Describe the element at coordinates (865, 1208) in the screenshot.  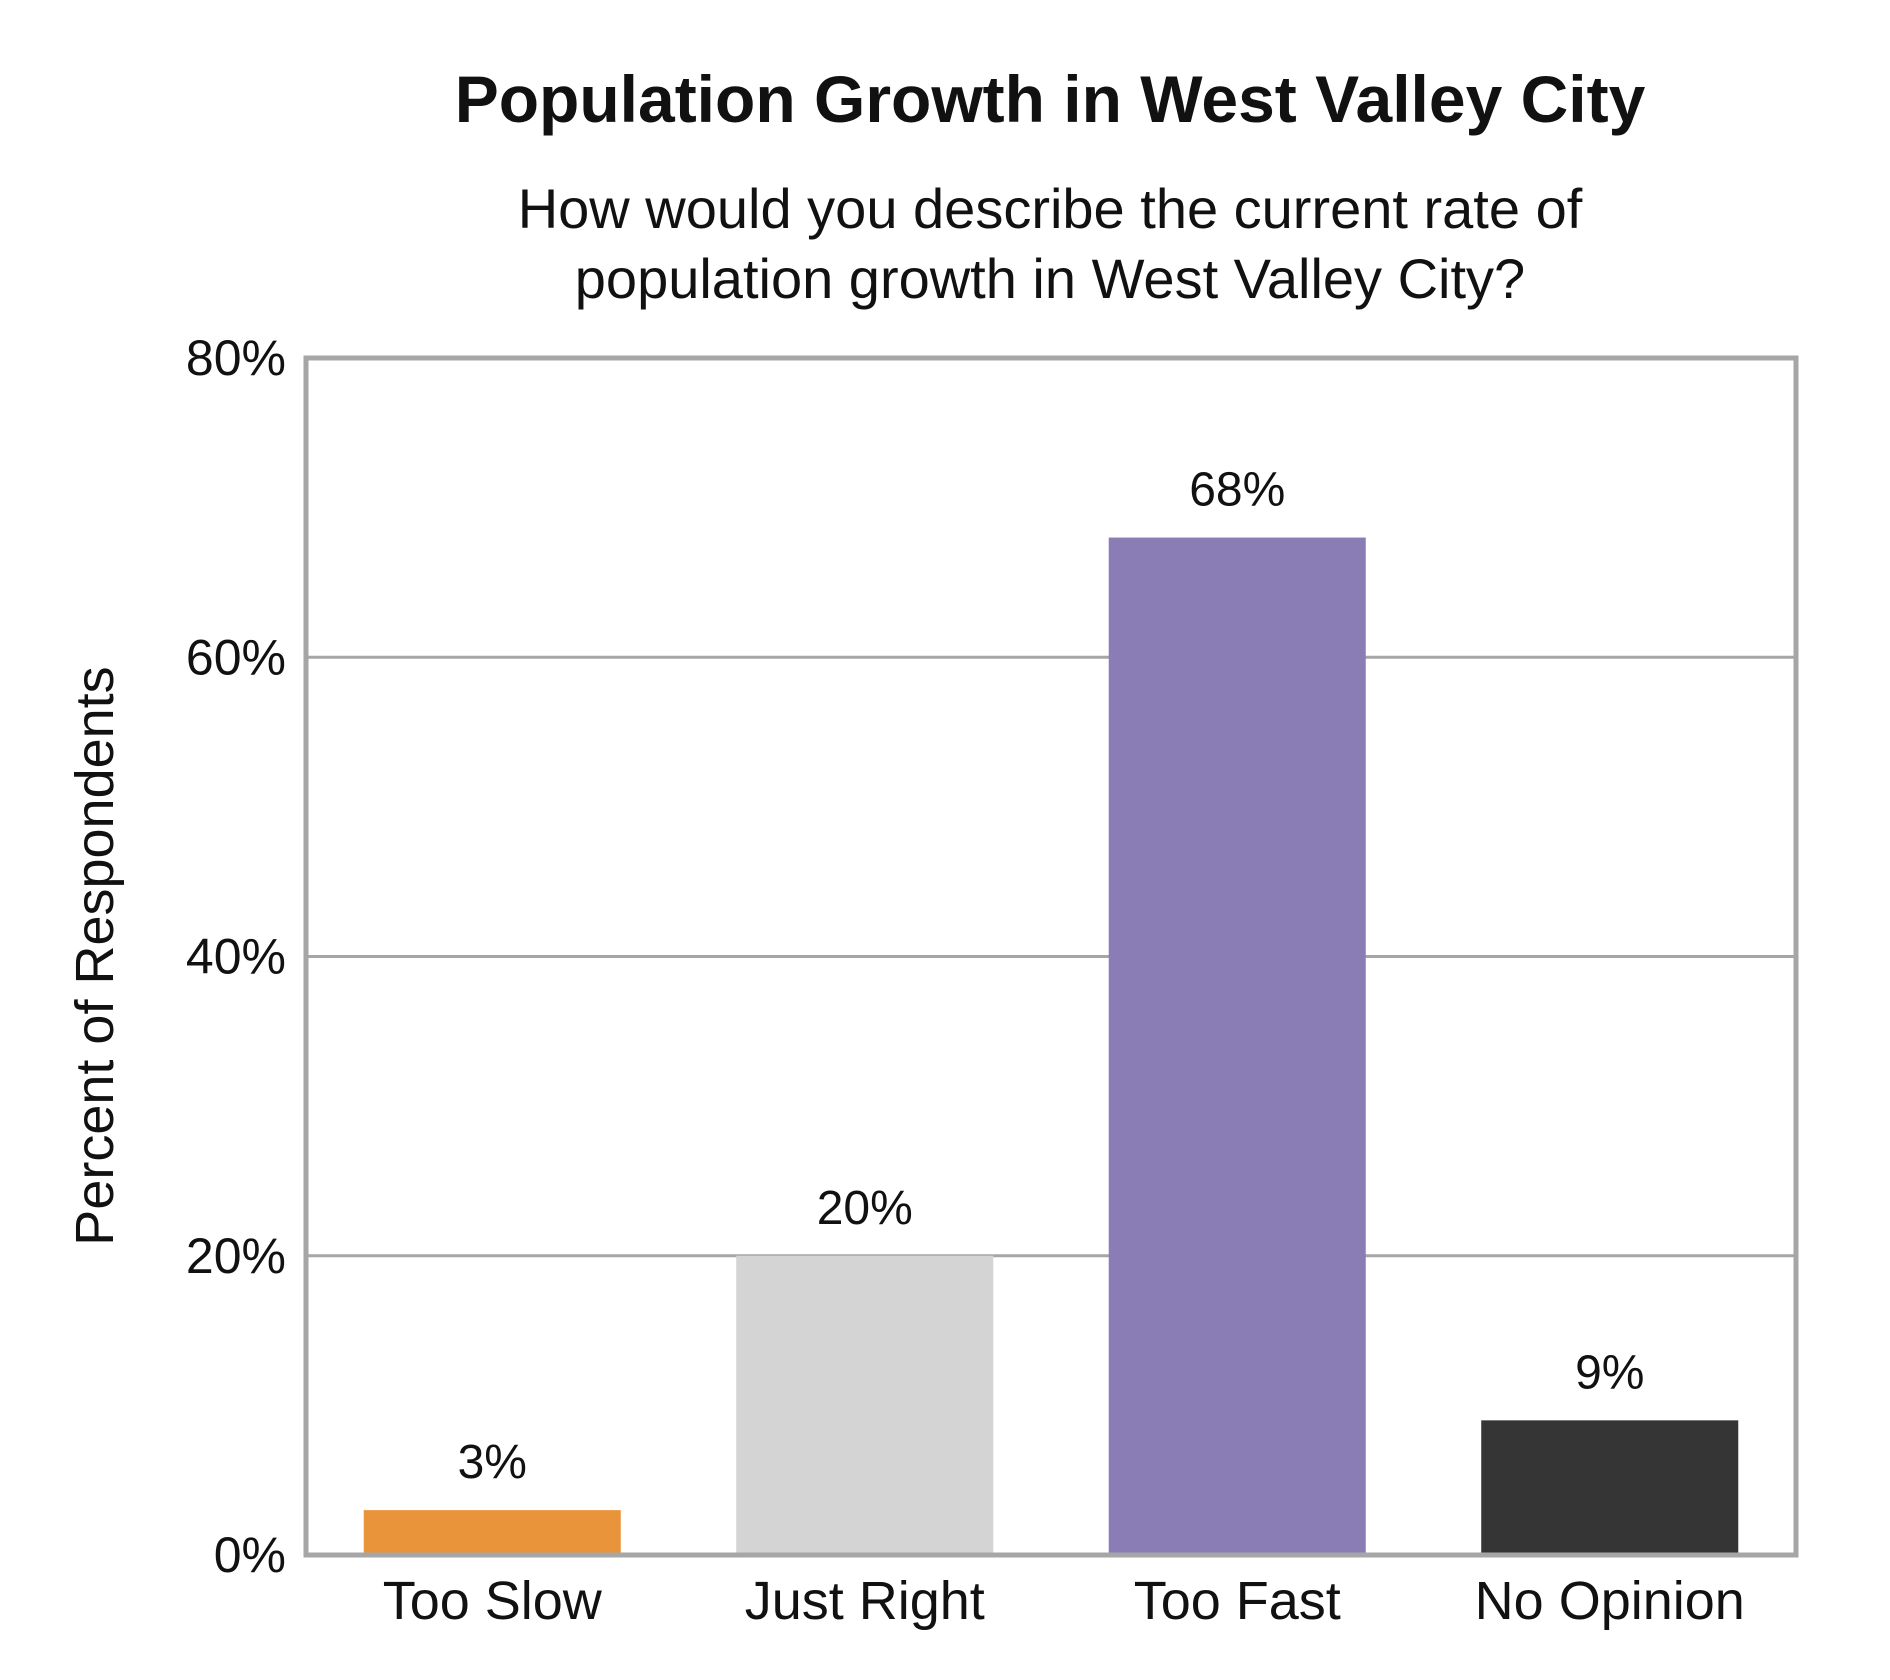
I see `data-label: 20%` at that location.